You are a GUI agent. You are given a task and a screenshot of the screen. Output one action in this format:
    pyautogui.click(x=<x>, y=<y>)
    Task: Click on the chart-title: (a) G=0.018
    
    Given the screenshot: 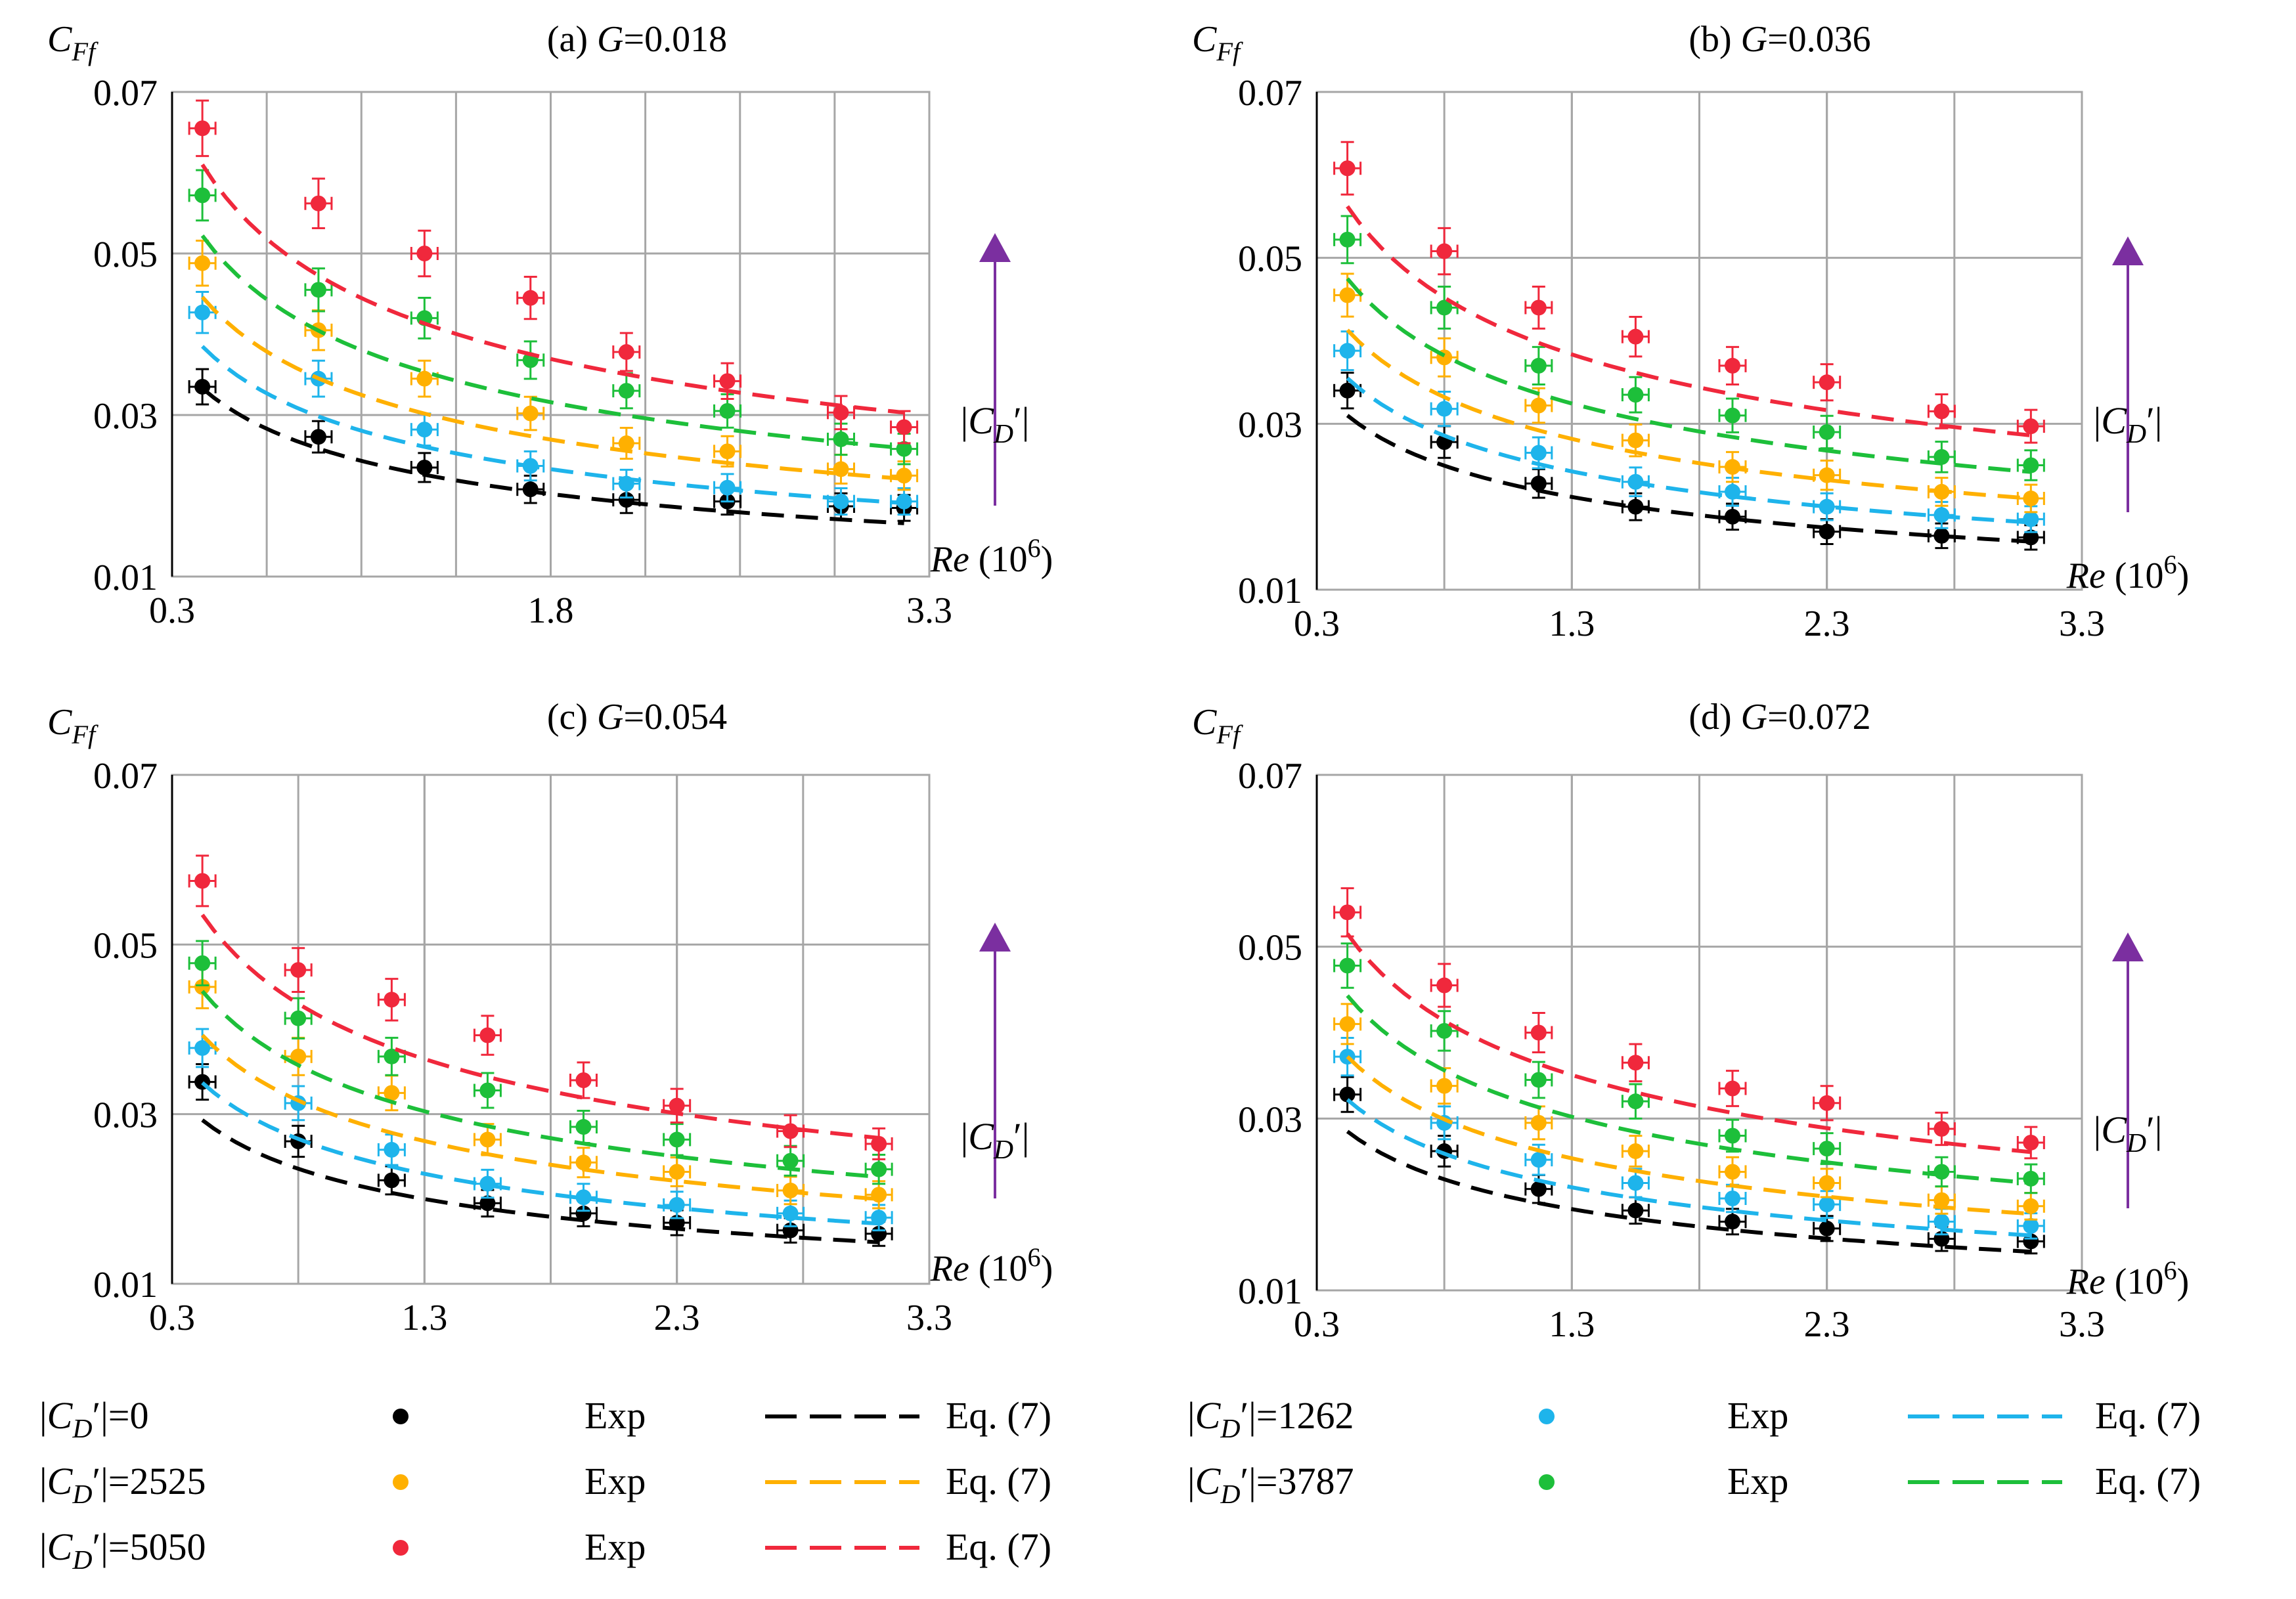 What is the action you would take?
    pyautogui.click(x=637, y=39)
    